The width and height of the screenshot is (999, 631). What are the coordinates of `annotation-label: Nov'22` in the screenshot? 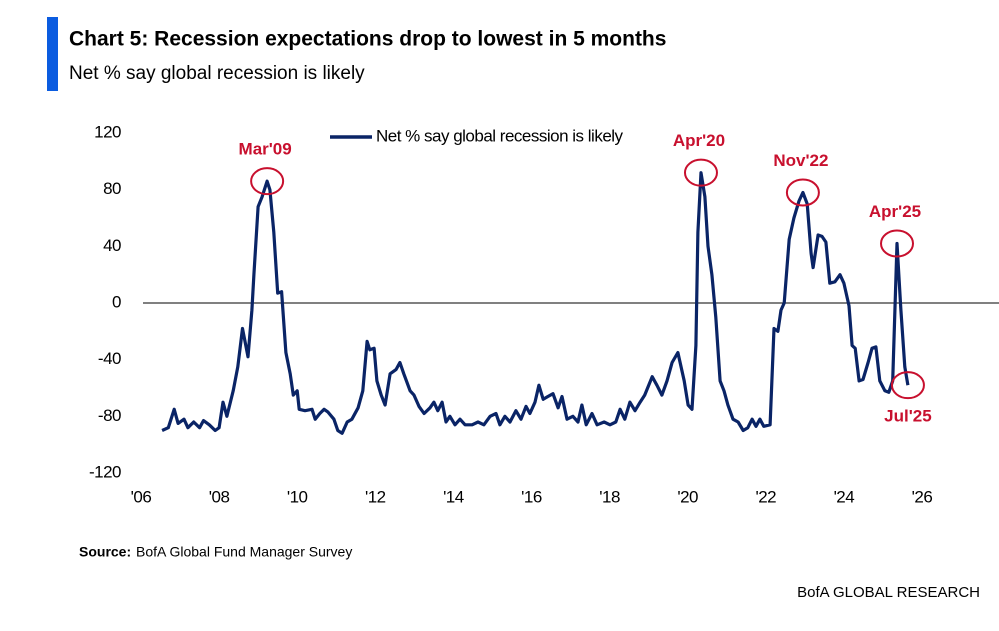 It's located at (800, 160).